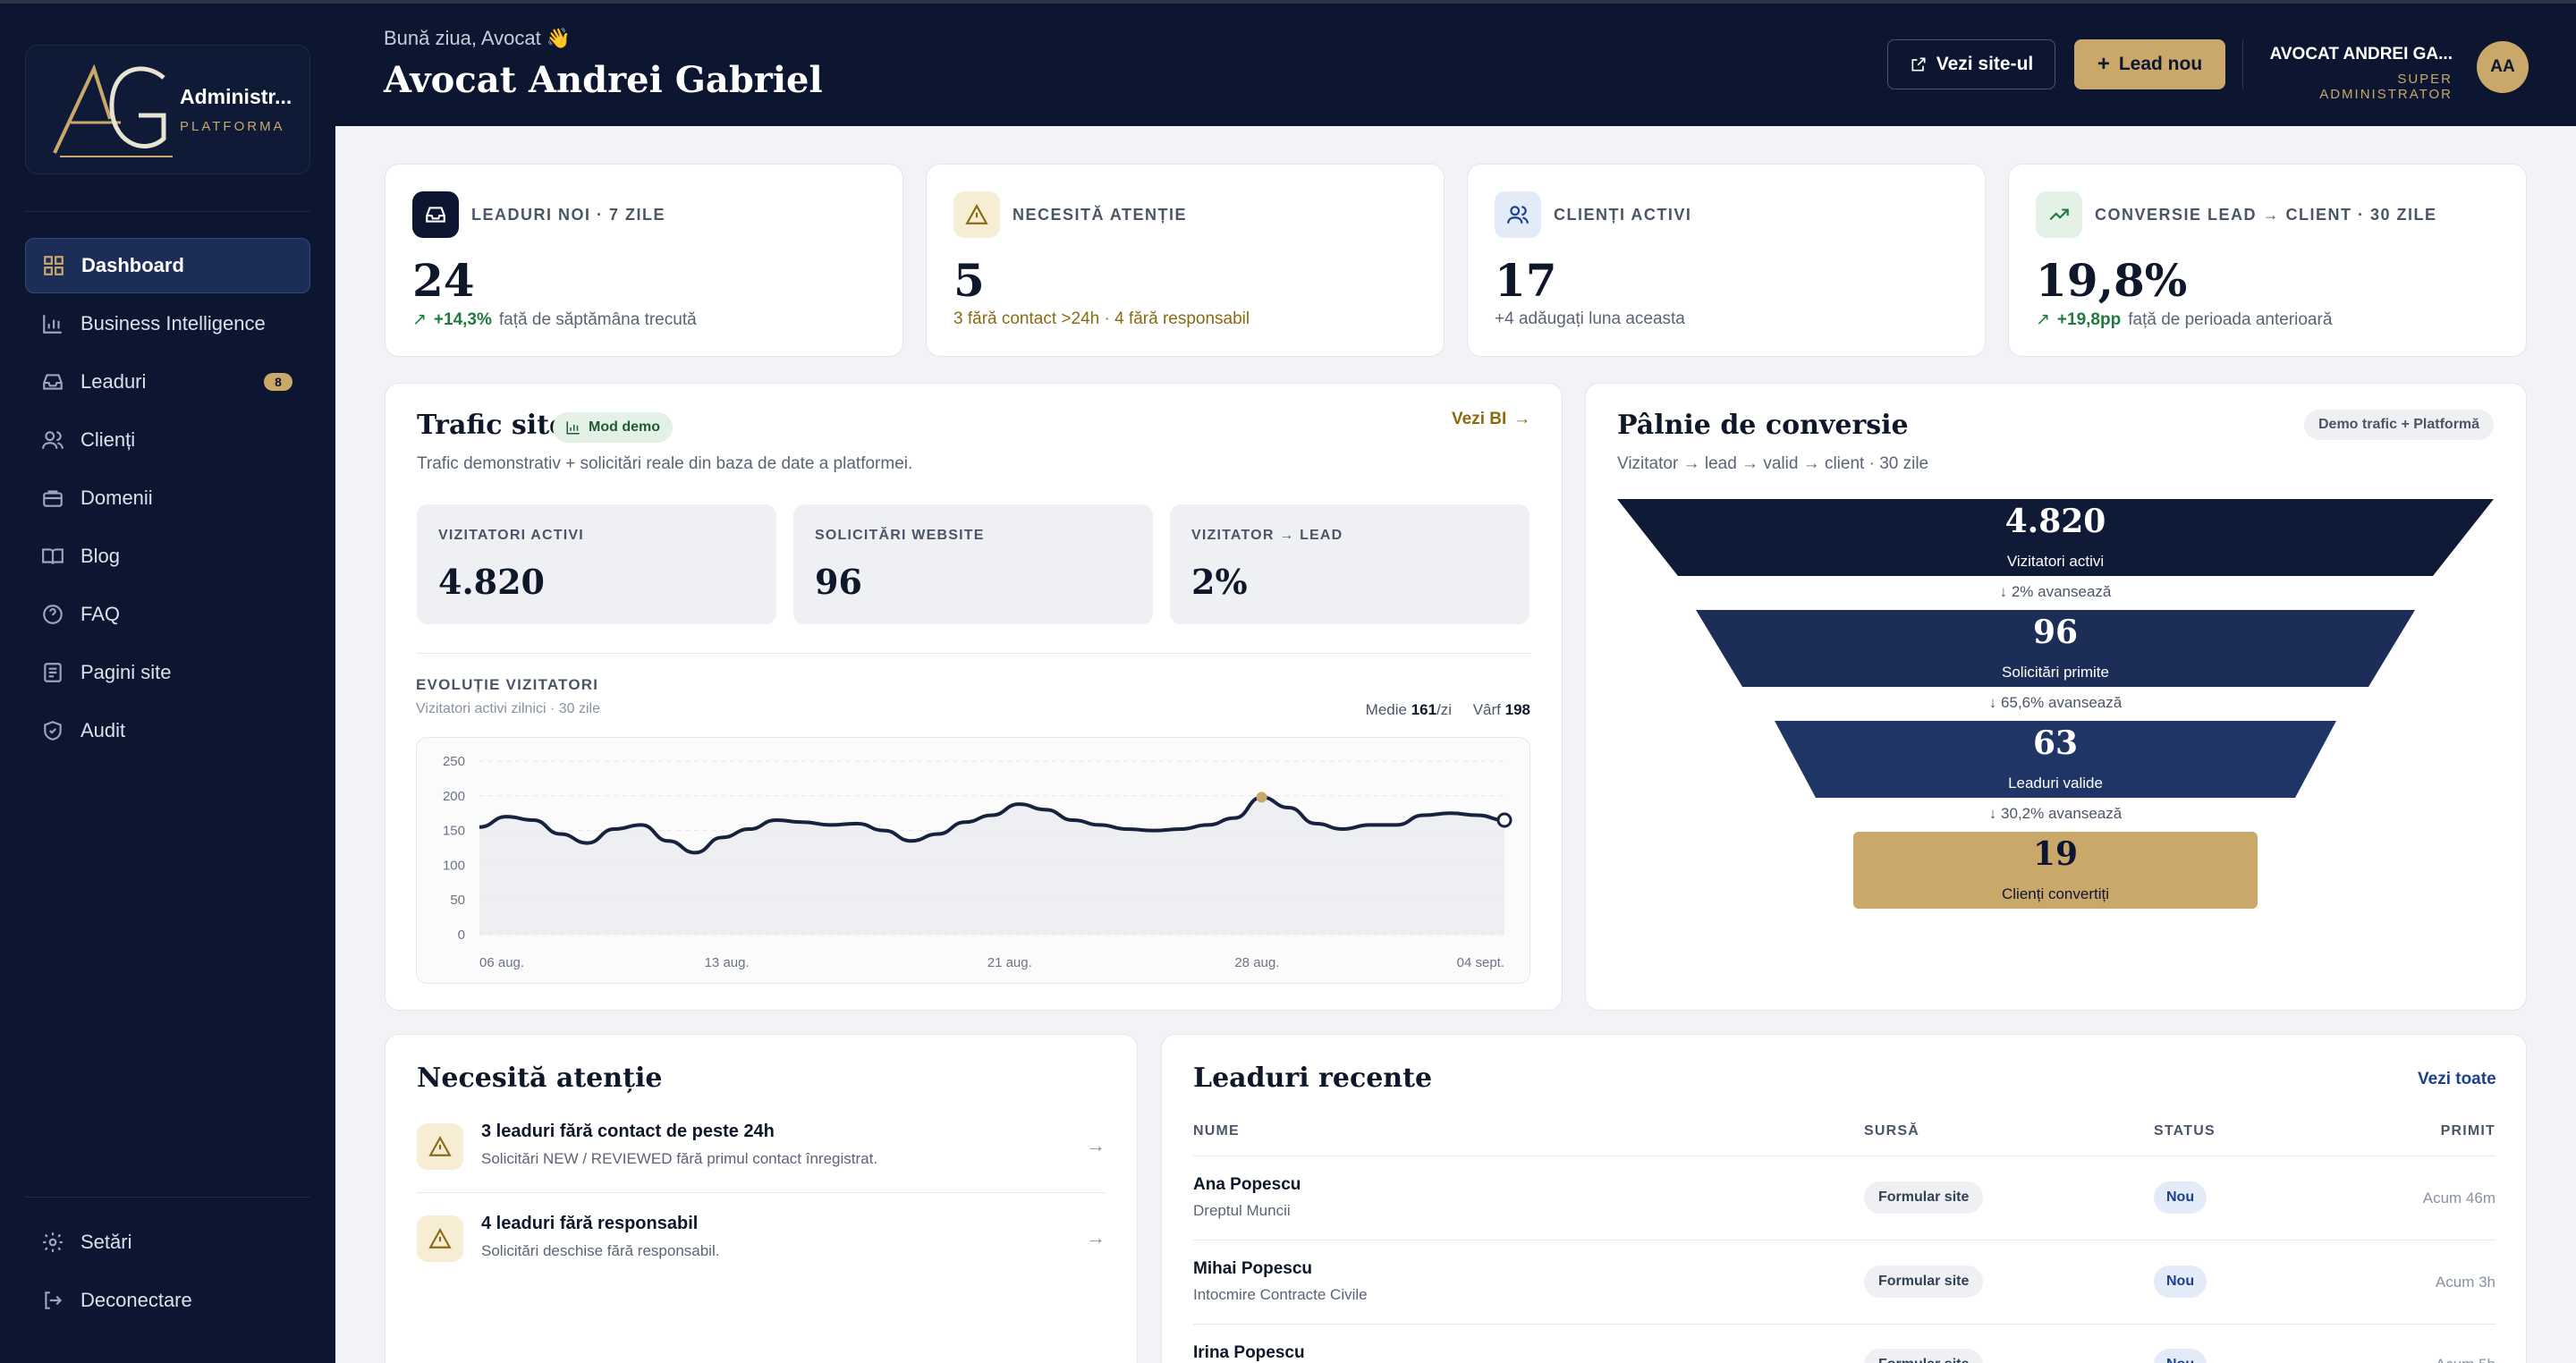  Describe the element at coordinates (501, 963) in the screenshot. I see `x-tick-label: 06 aug.` at that location.